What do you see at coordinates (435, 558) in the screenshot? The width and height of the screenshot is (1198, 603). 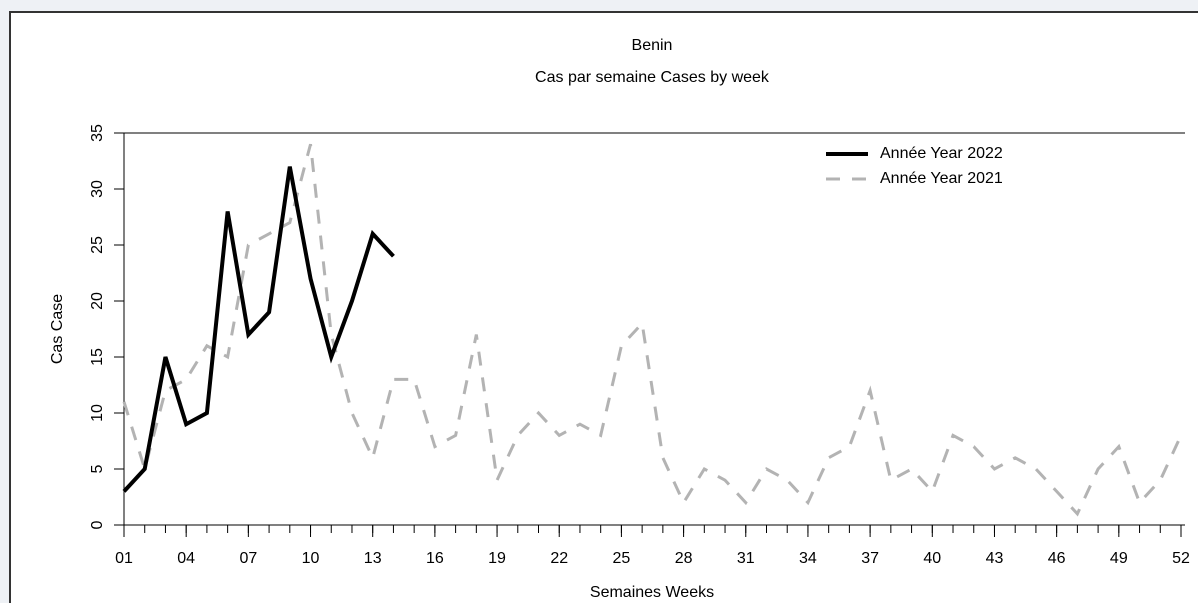 I see `x-tick-label: 16` at bounding box center [435, 558].